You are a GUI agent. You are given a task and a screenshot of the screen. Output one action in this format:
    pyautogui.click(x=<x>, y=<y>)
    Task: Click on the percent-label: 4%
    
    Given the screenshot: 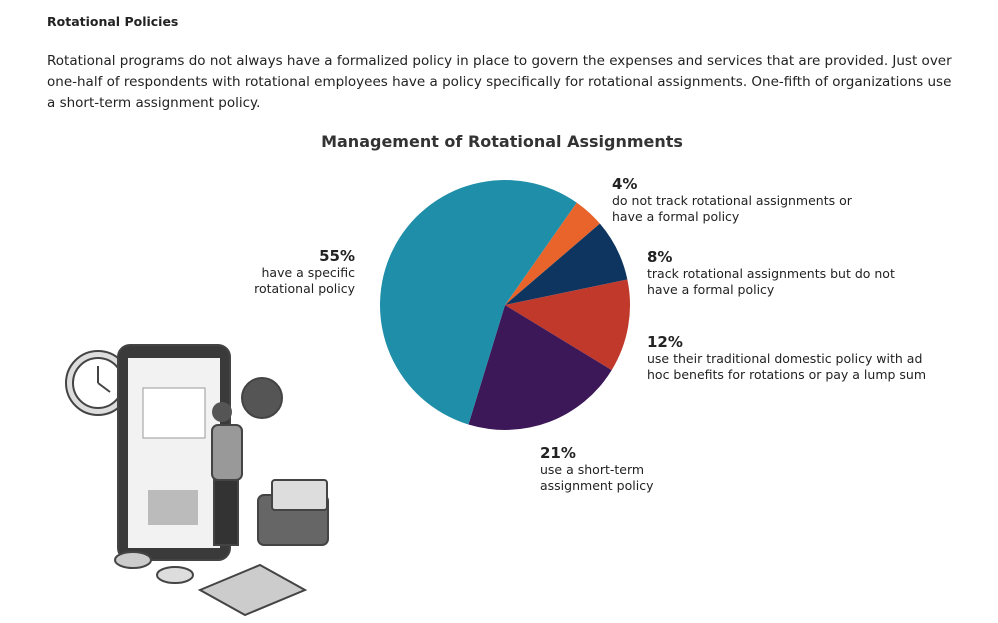 What is the action you would take?
    pyautogui.click(x=625, y=184)
    